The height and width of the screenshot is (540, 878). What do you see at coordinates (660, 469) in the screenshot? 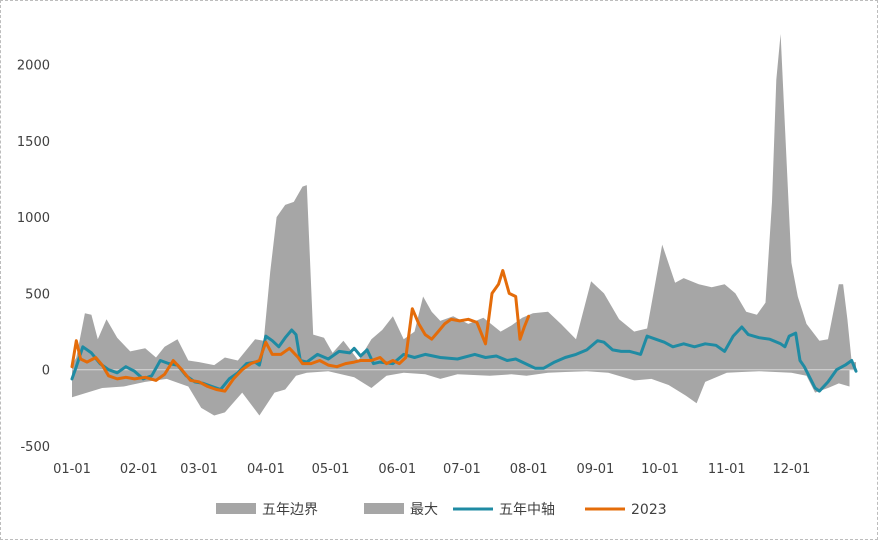
I see `x-tick-label: 10-01` at bounding box center [660, 469].